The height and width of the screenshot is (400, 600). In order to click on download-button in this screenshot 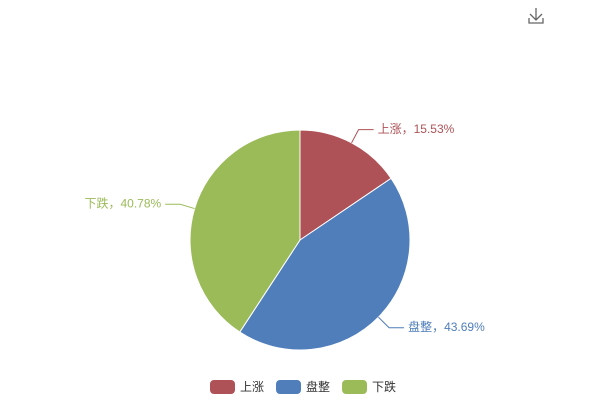, I will do `click(536, 16)`.